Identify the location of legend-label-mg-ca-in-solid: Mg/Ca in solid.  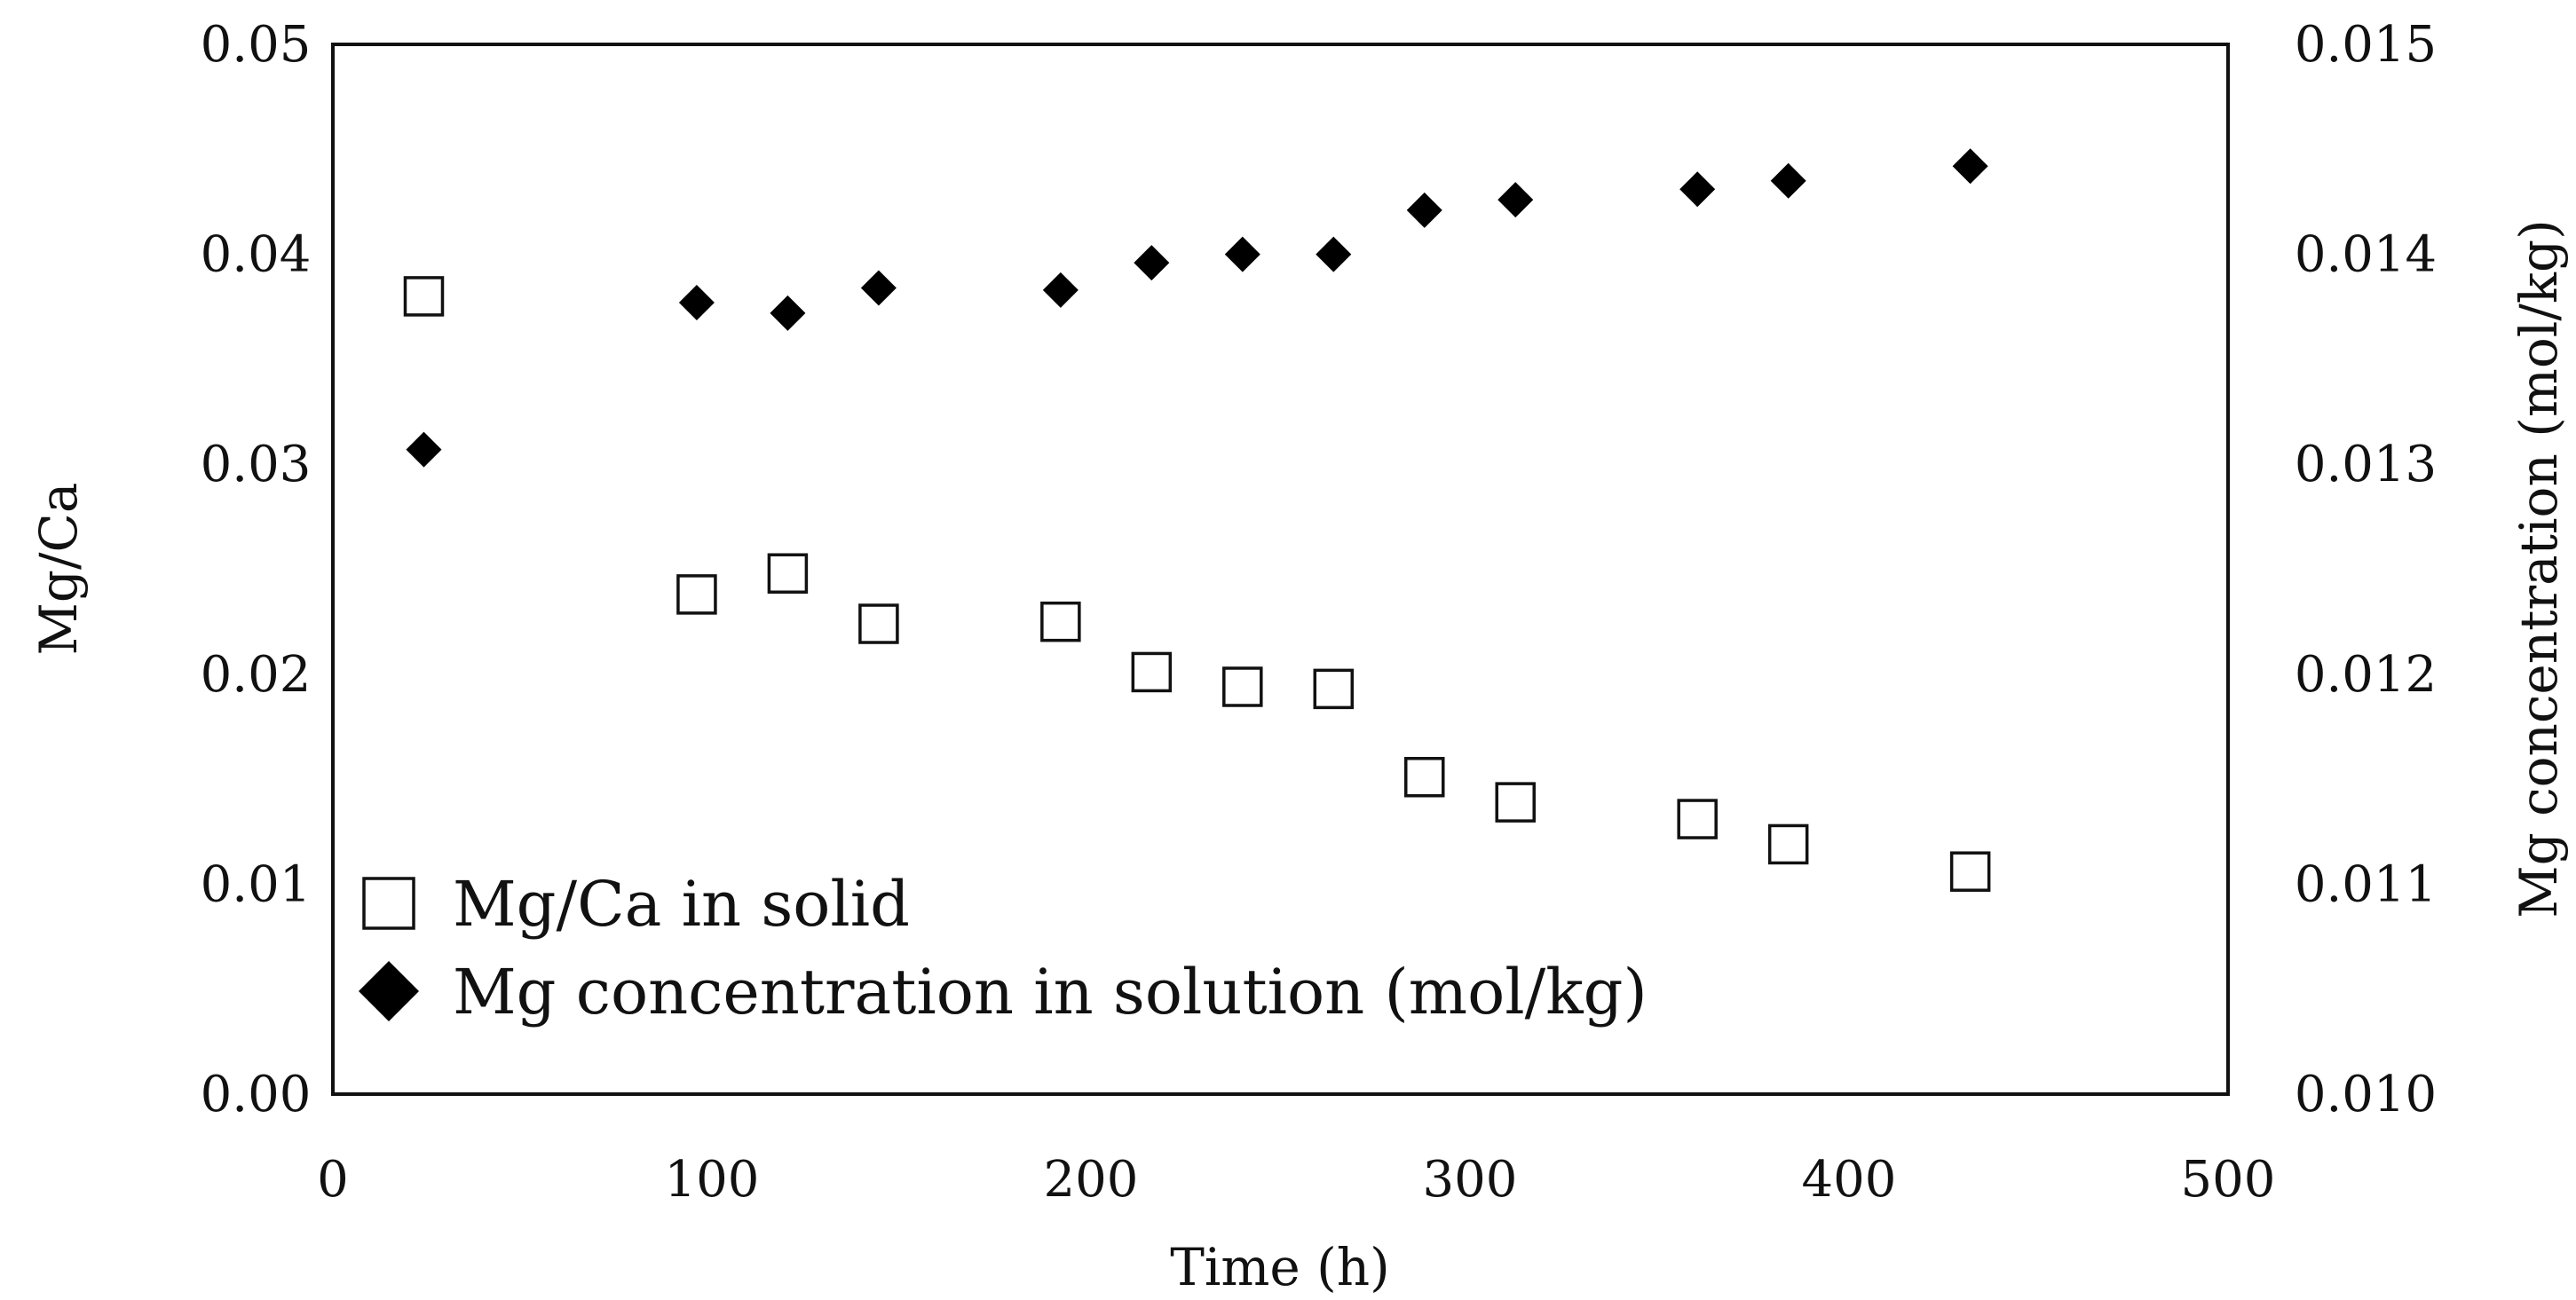
(681, 904).